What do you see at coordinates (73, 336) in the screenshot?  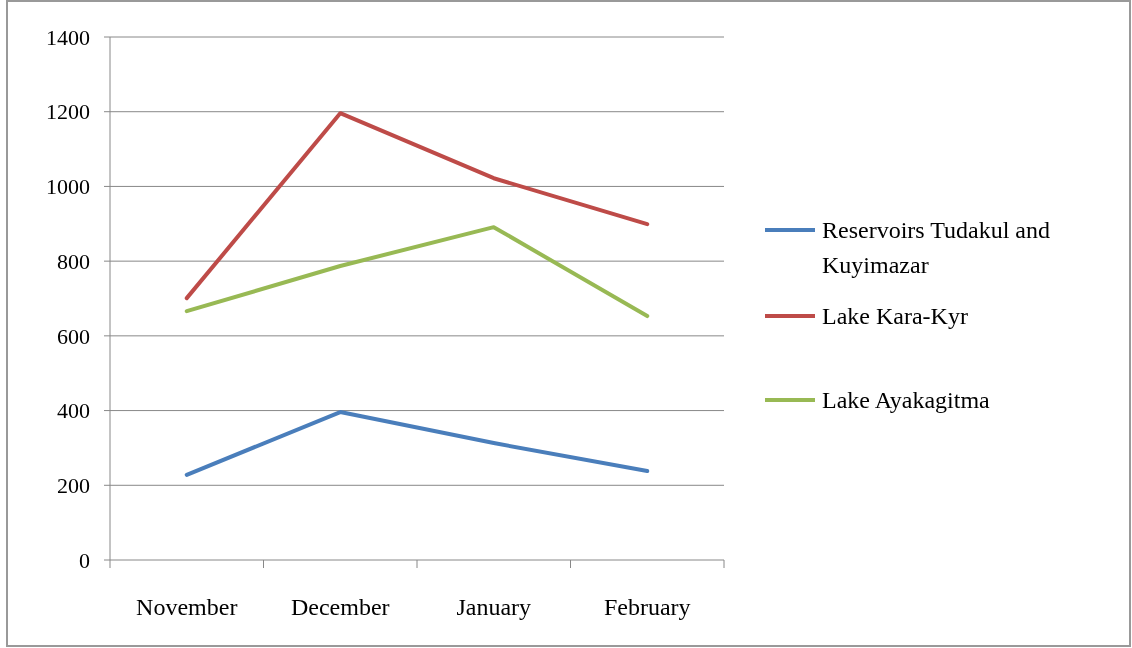 I see `y-tick-label: 600` at bounding box center [73, 336].